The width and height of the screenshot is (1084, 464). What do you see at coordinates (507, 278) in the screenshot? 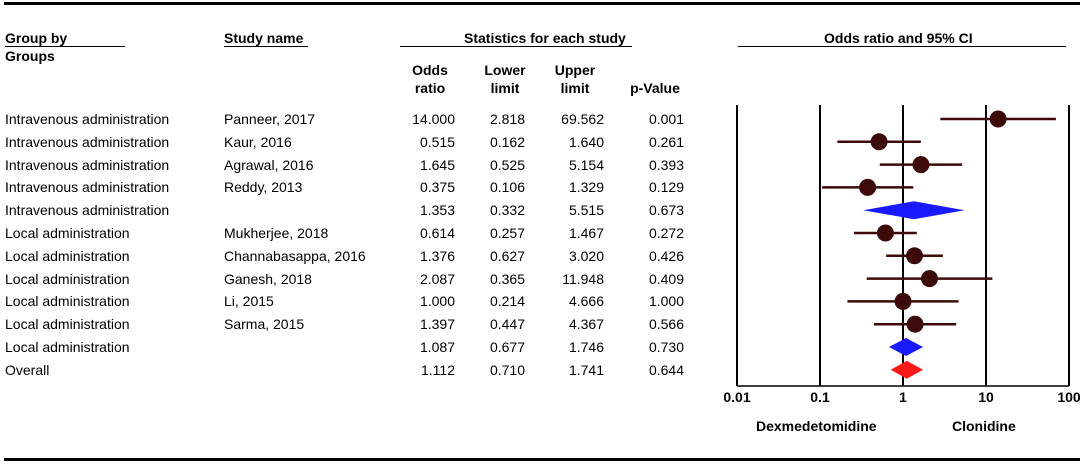
I see `row-lower-limit: 0.365` at bounding box center [507, 278].